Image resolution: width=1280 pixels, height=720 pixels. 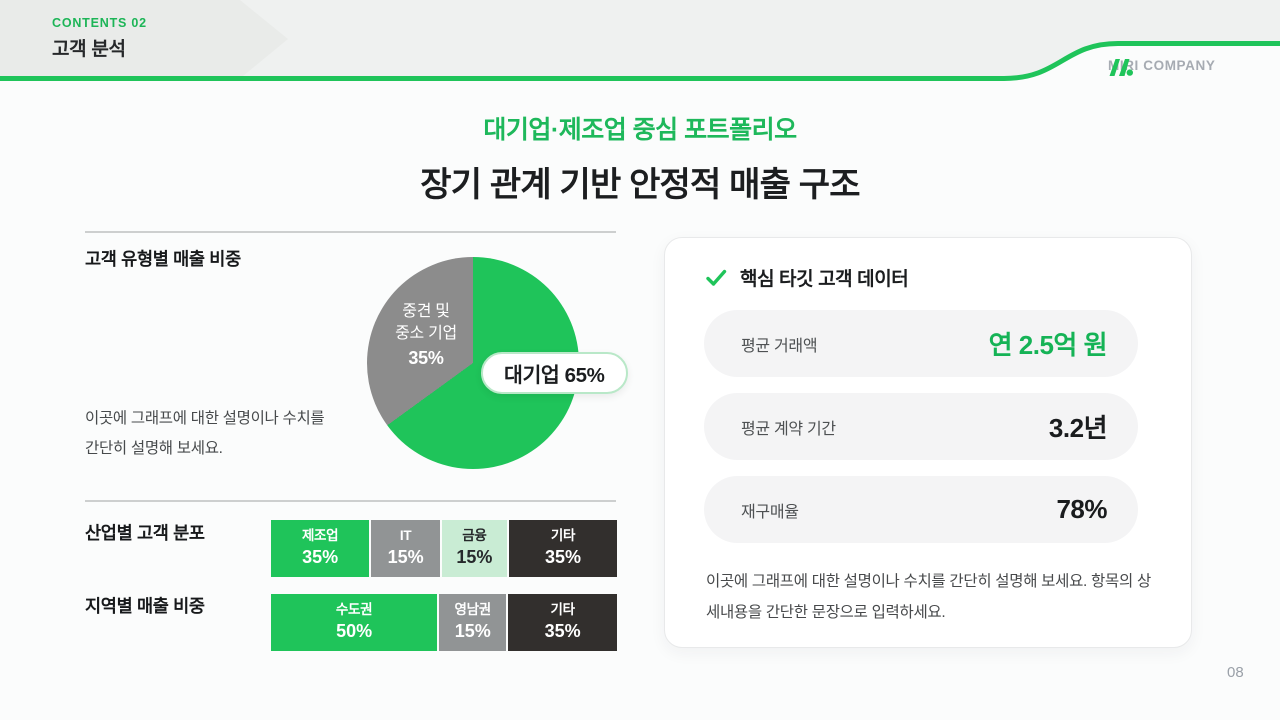 What do you see at coordinates (1078, 428) in the screenshot?
I see `stat-value: 3.2년` at bounding box center [1078, 428].